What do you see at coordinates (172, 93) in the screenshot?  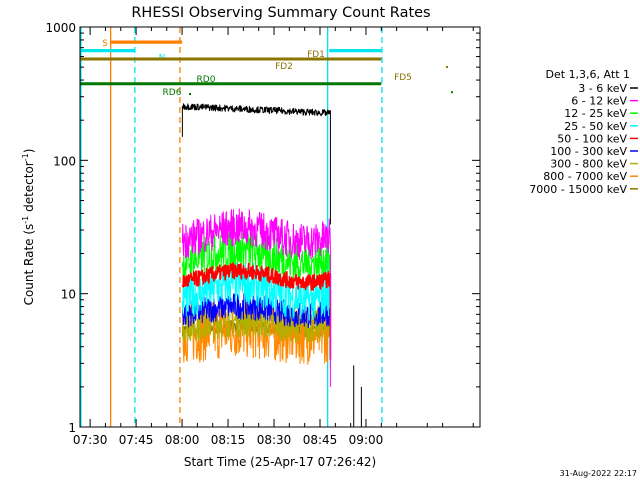 I see `flag-label-6: RD6` at bounding box center [172, 93].